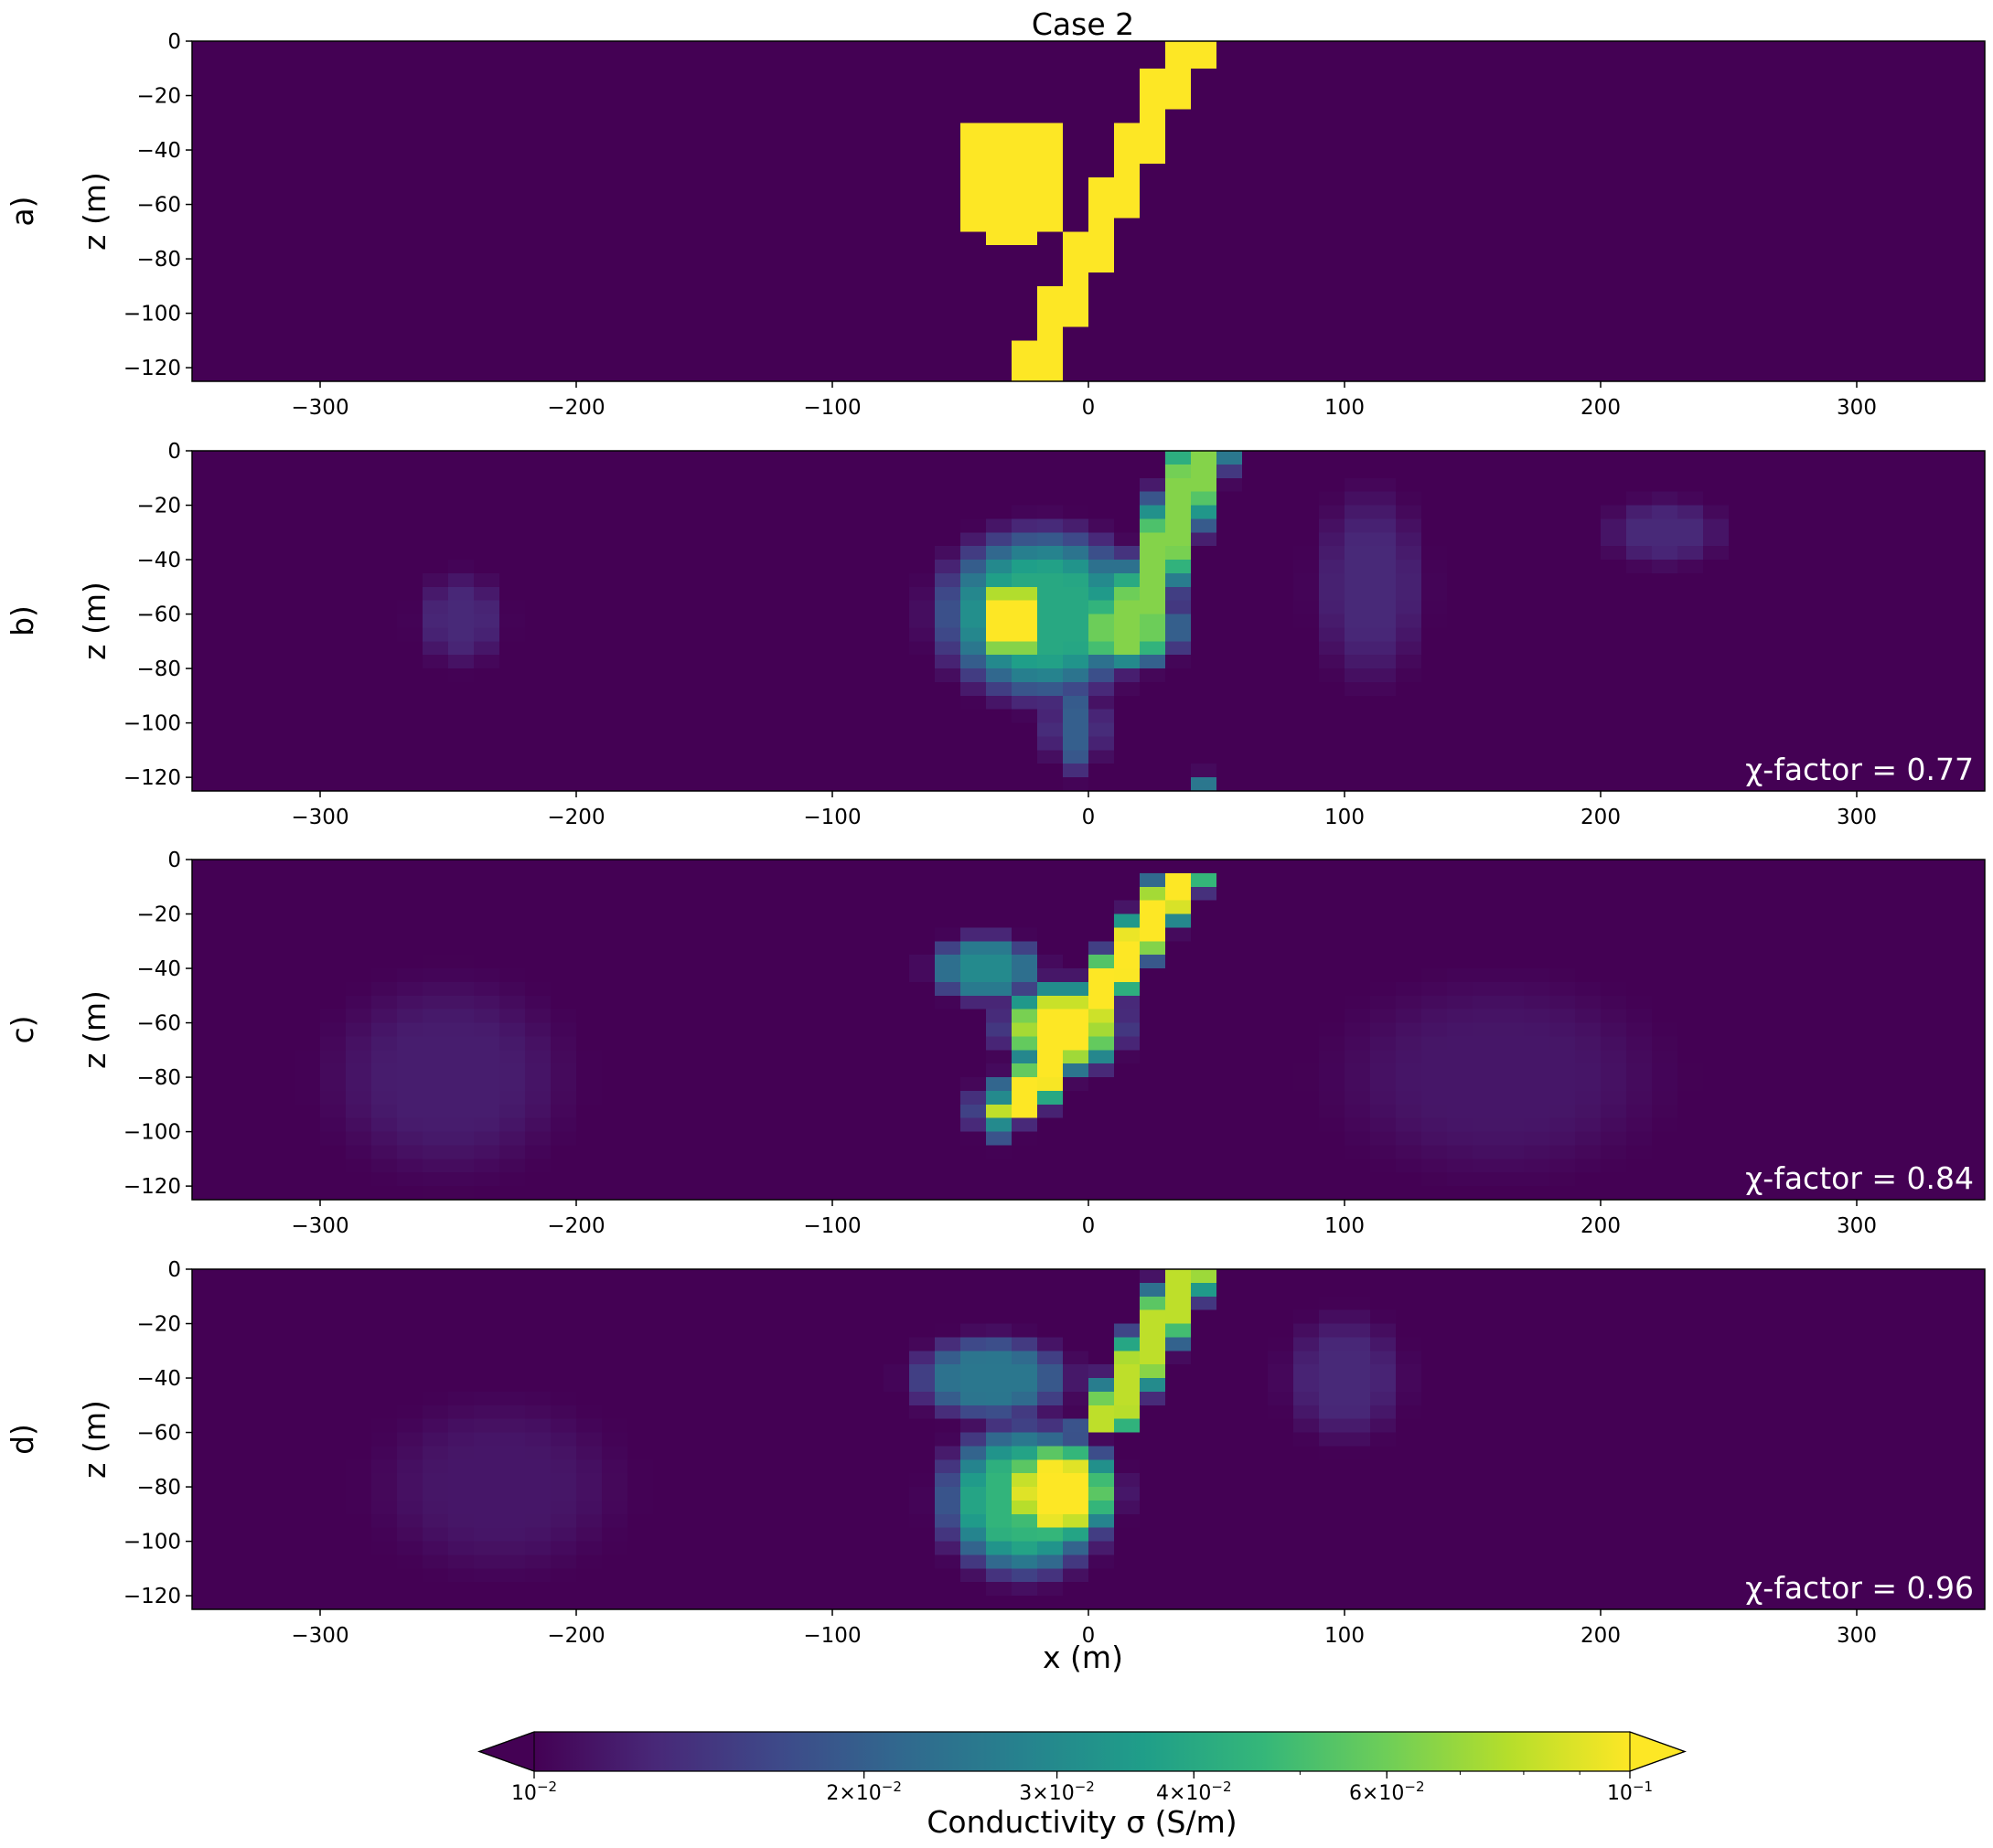 The image size is (1993, 1848). What do you see at coordinates (152, 369) in the screenshot?
I see `y-tick-label: −120` at bounding box center [152, 369].